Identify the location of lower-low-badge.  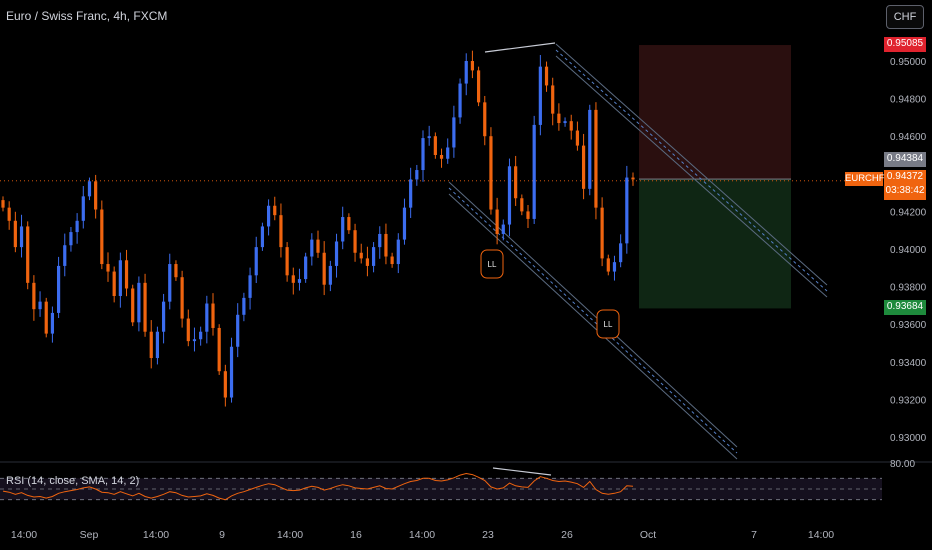
(608, 324).